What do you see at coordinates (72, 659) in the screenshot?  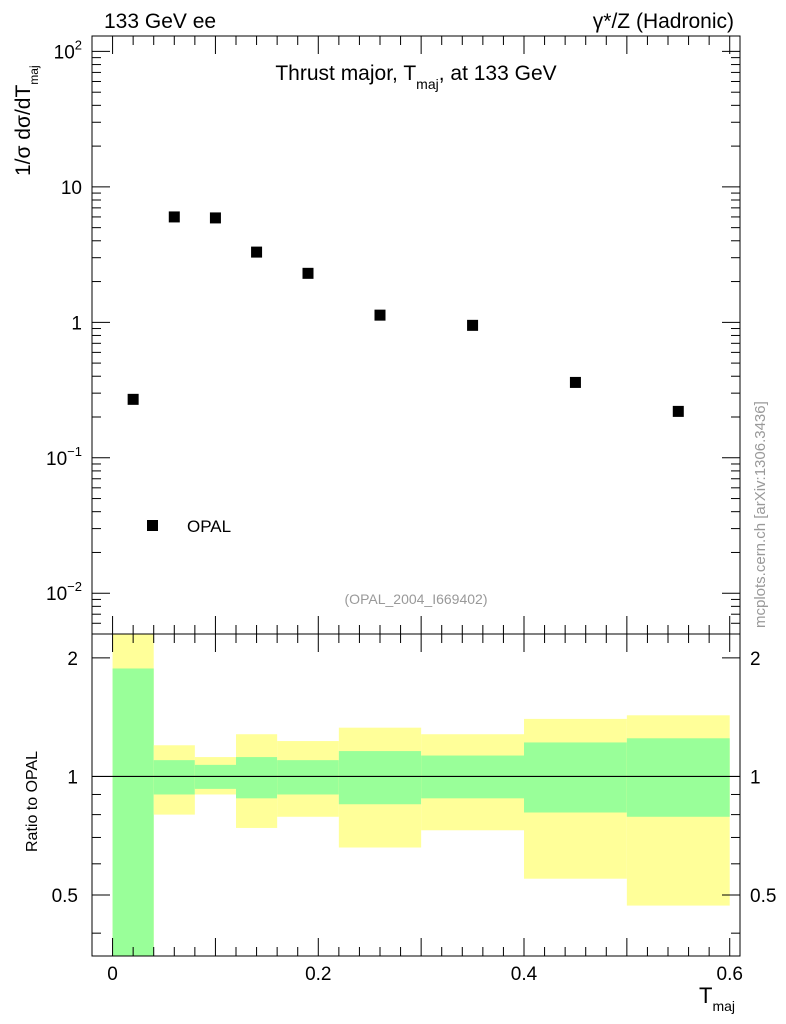 I see `ratio-y-tick-label-left: 2` at bounding box center [72, 659].